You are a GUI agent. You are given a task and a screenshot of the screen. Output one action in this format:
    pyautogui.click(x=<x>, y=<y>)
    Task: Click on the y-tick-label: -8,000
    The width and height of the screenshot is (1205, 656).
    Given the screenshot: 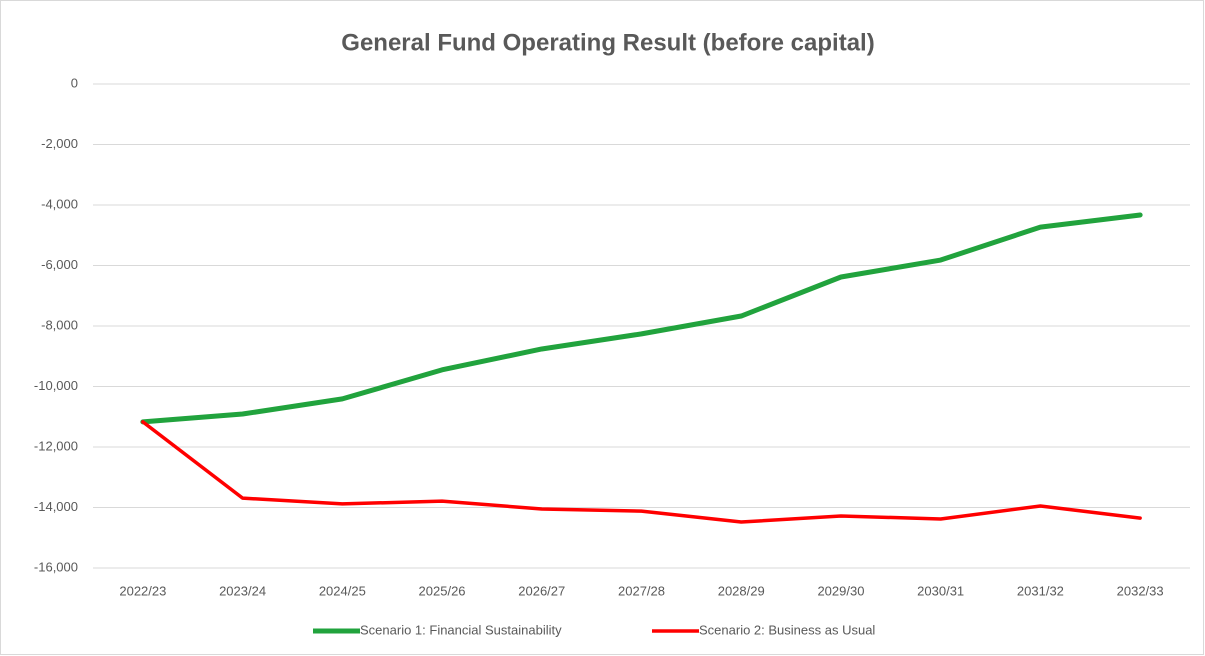 What is the action you would take?
    pyautogui.click(x=59, y=324)
    